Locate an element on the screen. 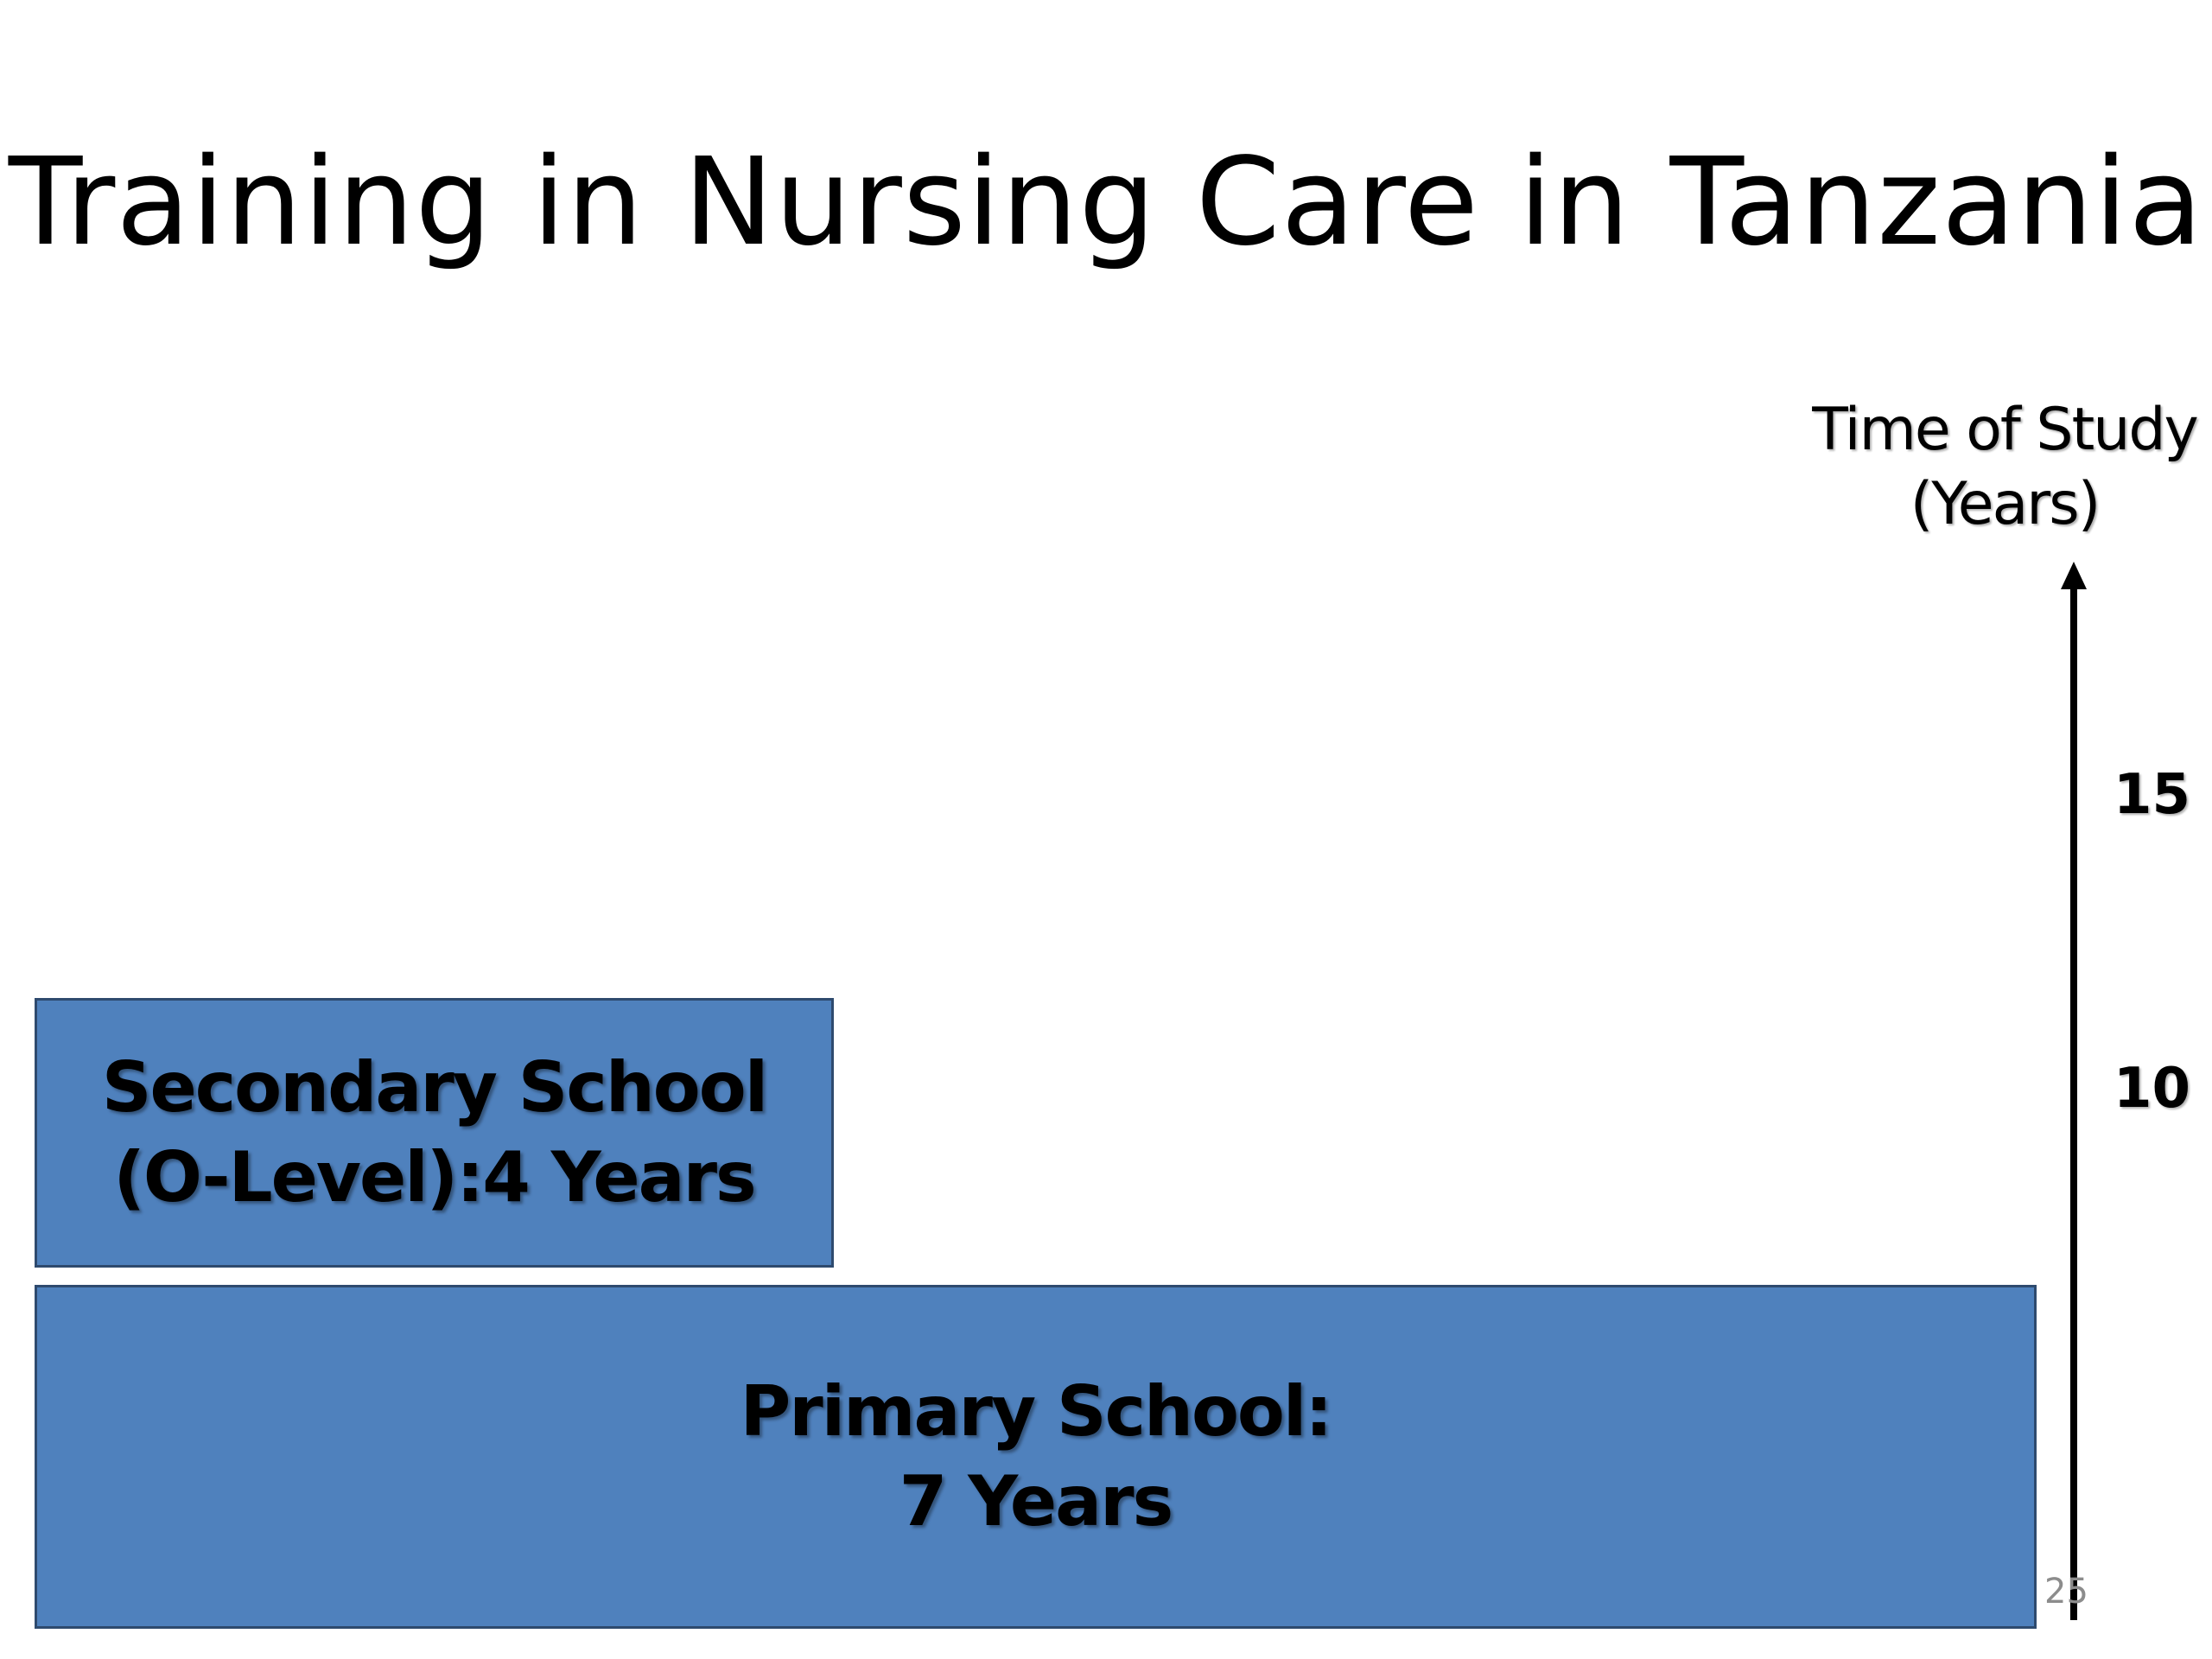 This screenshot has height=1659, width=2212. primary-school-label: Primary School: 7 Years is located at coordinates (1036, 1457).